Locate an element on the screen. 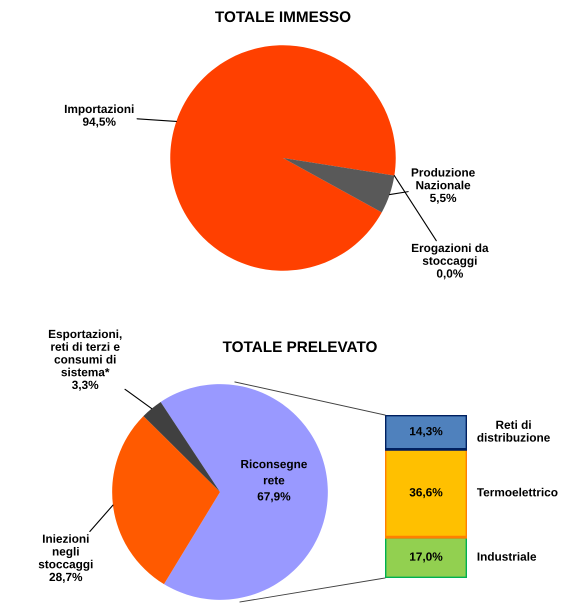 This screenshot has height=604, width=584. data-label: 14,3% is located at coordinates (426, 432).